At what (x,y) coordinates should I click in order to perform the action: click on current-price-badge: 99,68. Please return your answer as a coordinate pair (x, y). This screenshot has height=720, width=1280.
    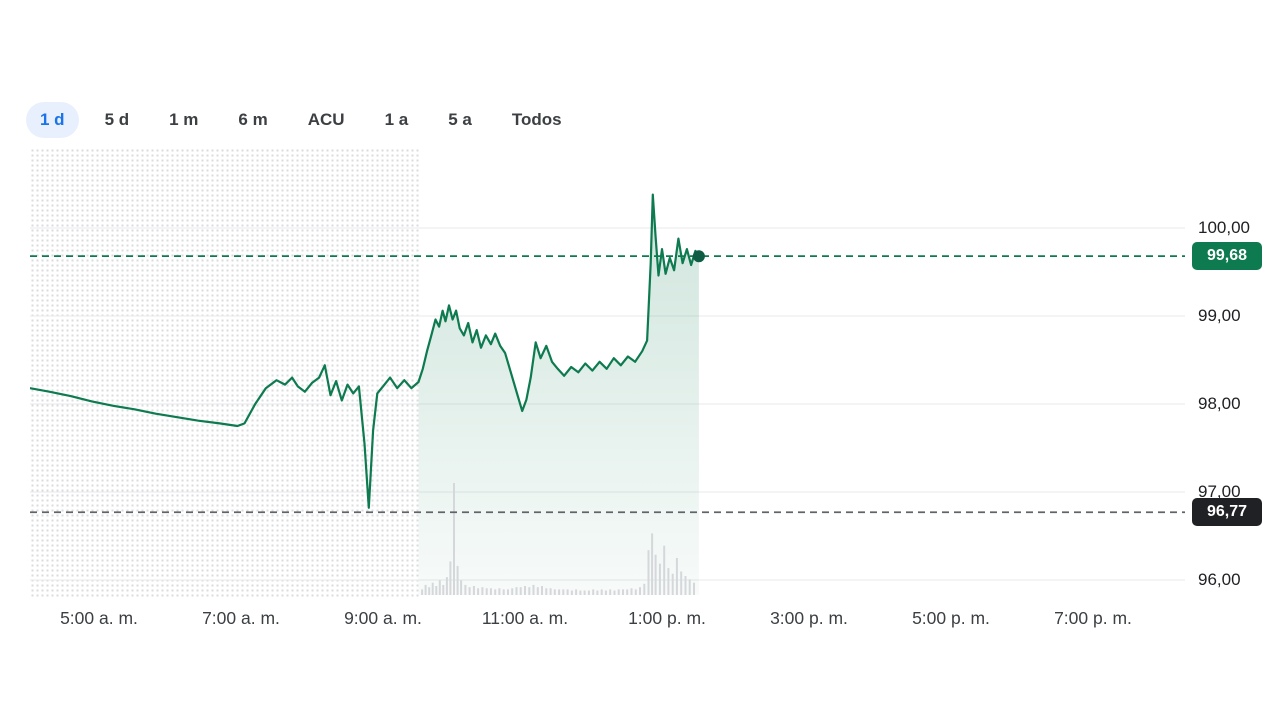
    Looking at the image, I should click on (1227, 256).